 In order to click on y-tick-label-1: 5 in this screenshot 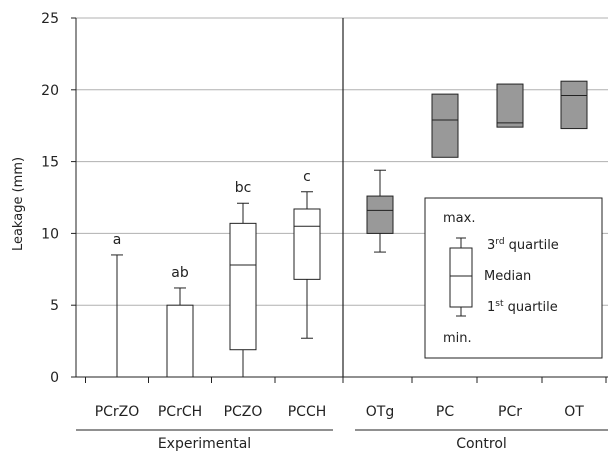, I will do `click(54, 306)`.